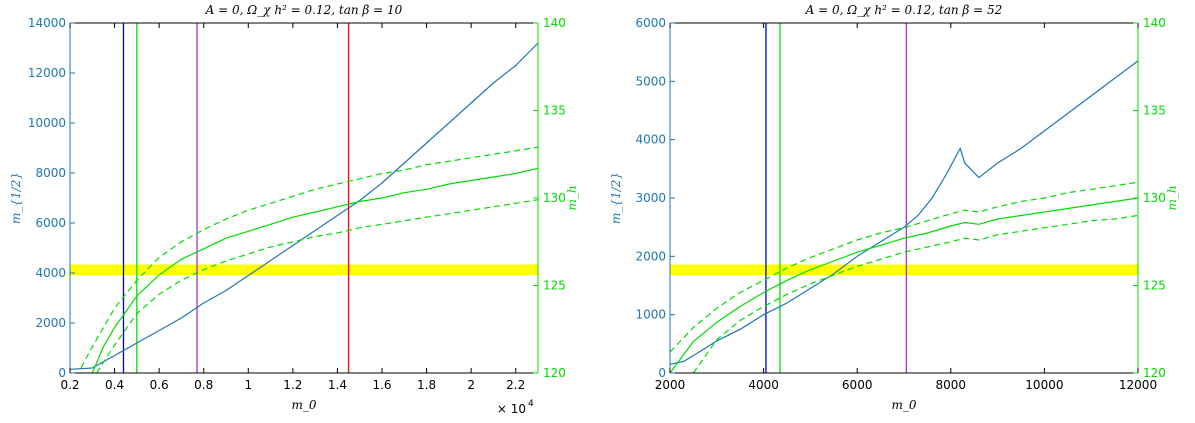 The height and width of the screenshot is (423, 1195). What do you see at coordinates (50, 173) in the screenshot?
I see `y-left-tick-label: 8000` at bounding box center [50, 173].